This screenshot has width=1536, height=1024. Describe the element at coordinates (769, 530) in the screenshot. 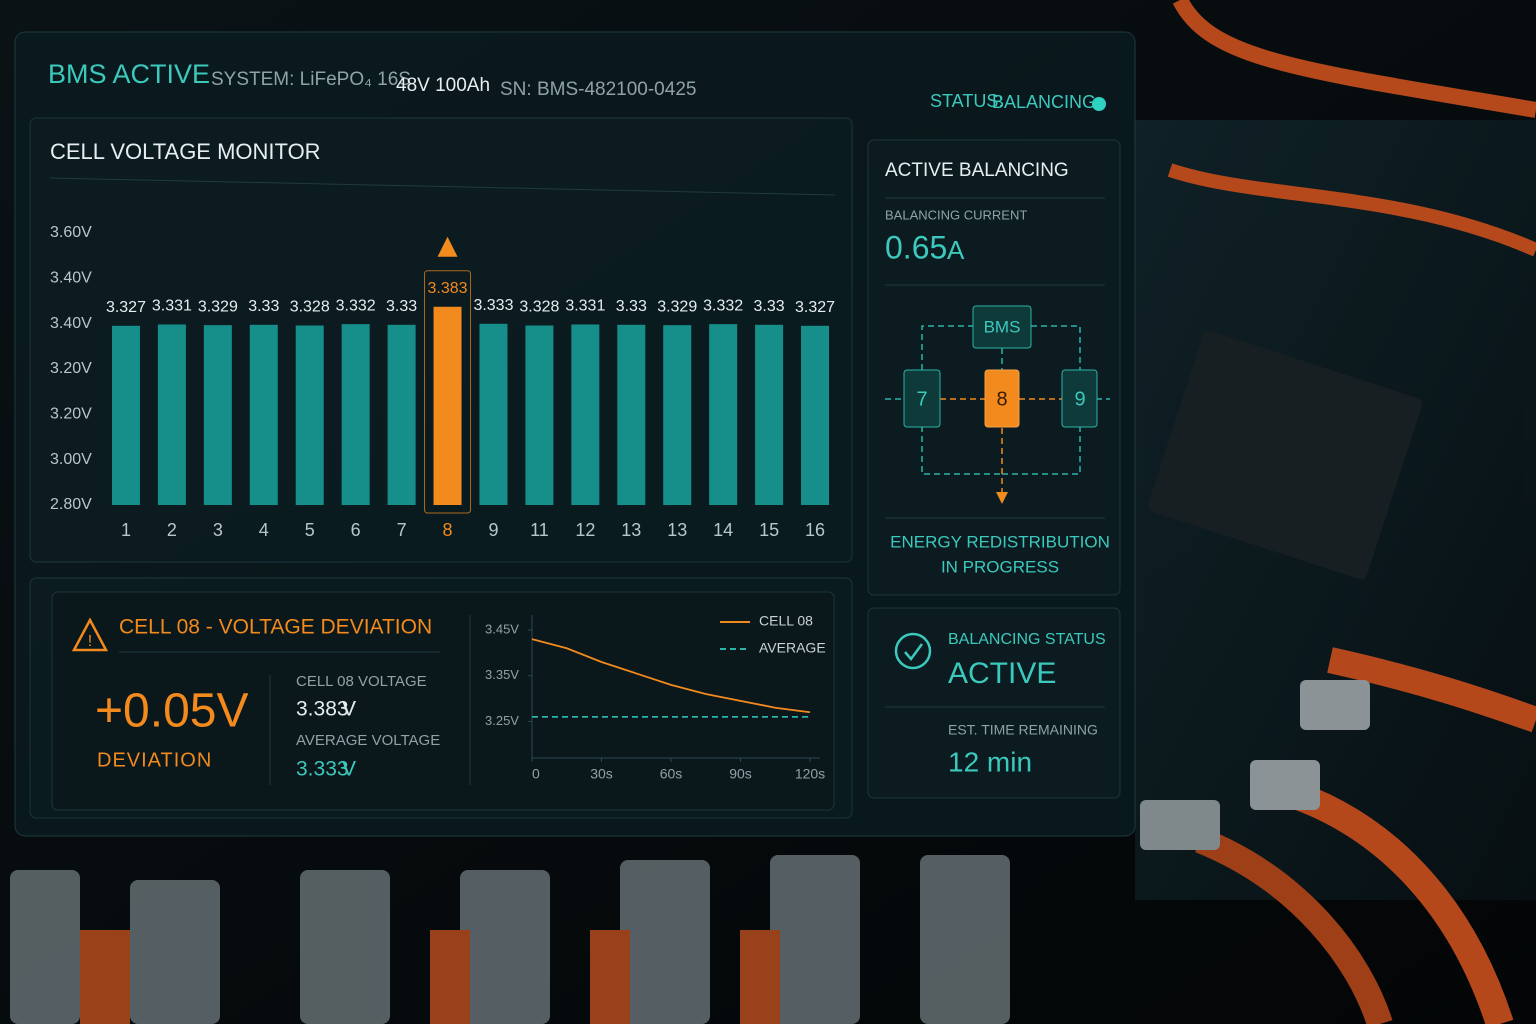

I see `x-tick-label: 15` at that location.